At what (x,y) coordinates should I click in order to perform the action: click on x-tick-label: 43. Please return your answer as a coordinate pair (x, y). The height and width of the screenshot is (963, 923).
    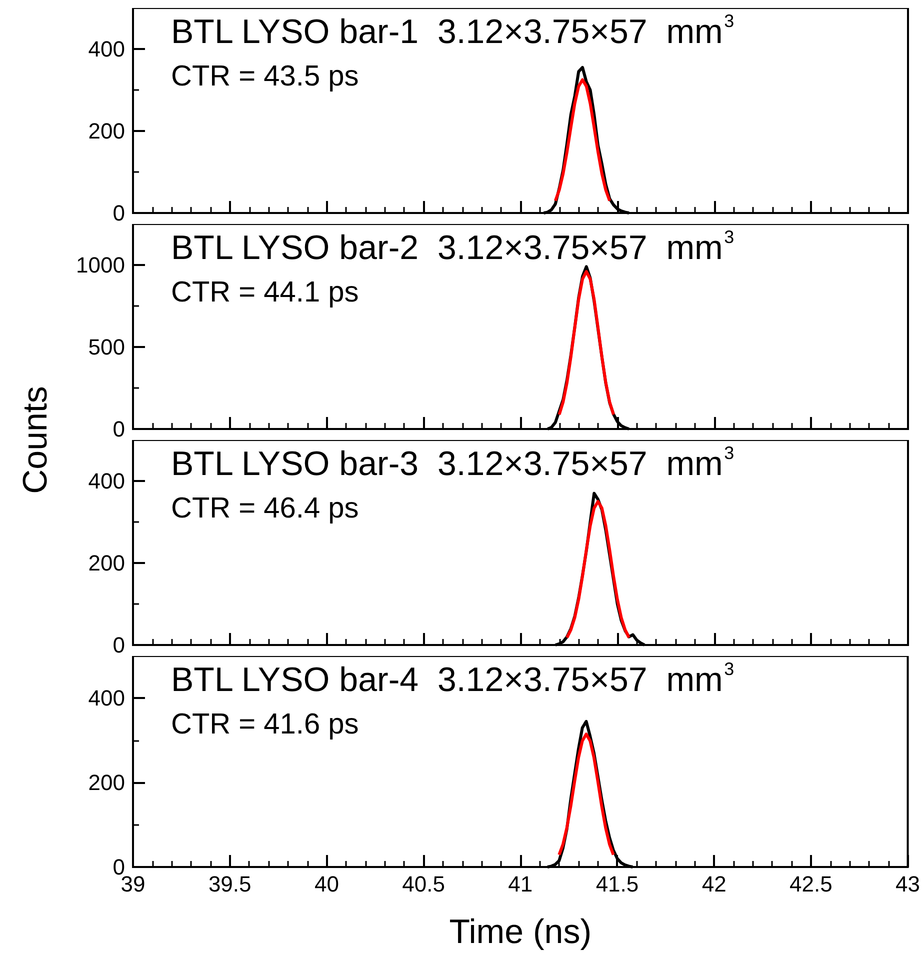
    Looking at the image, I should click on (908, 884).